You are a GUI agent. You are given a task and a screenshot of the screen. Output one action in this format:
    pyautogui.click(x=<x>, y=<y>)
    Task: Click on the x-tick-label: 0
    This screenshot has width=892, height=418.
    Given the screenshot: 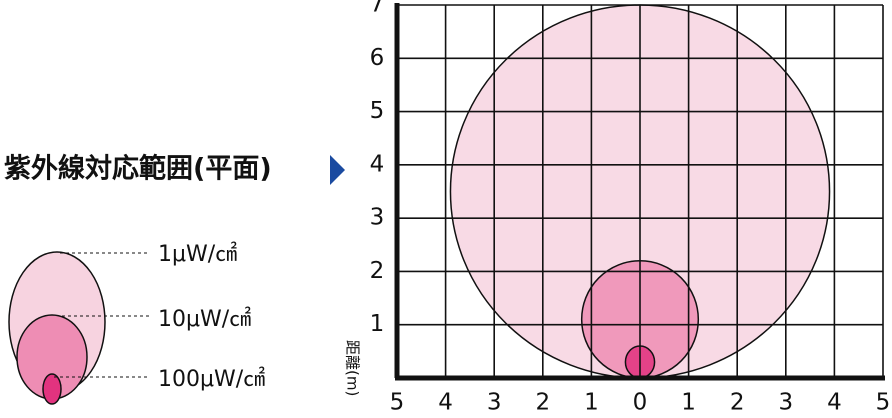 What is the action you would take?
    pyautogui.click(x=640, y=403)
    